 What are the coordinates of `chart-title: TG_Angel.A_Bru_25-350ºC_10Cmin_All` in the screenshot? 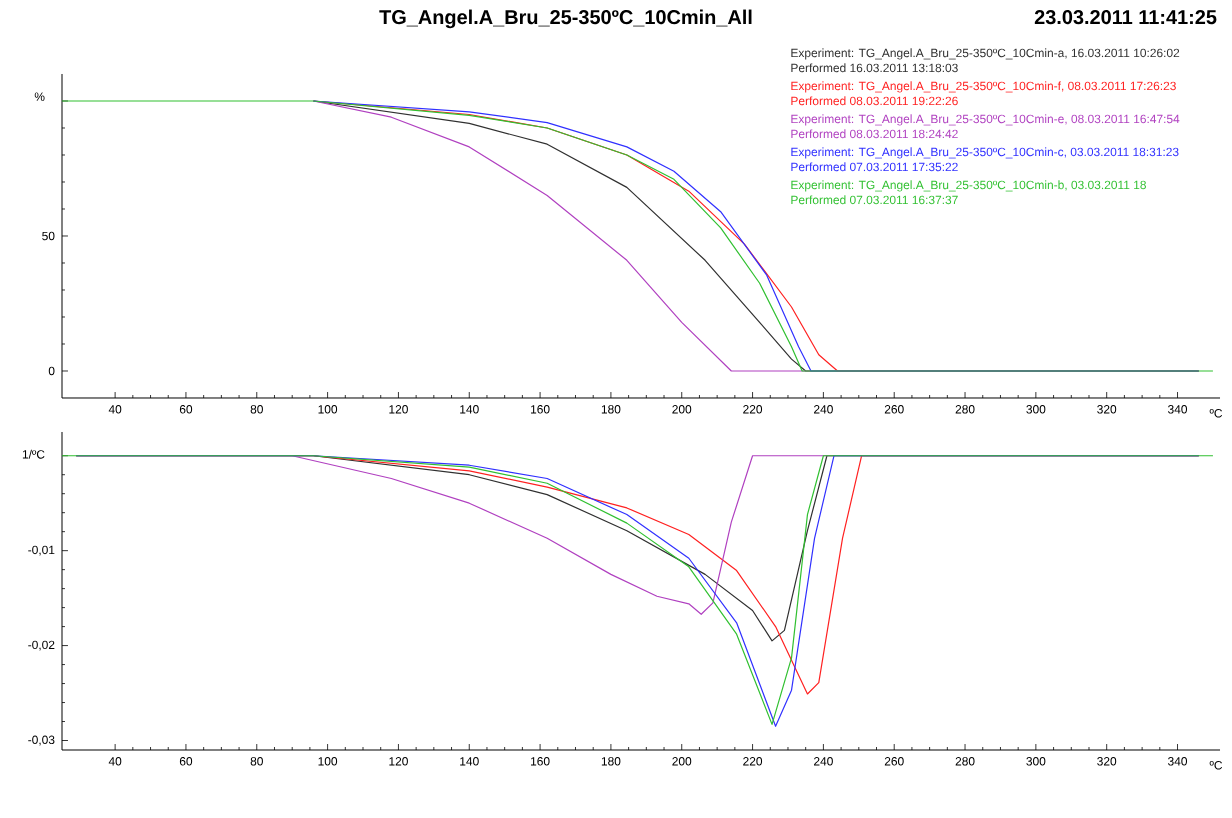 It's located at (565, 19).